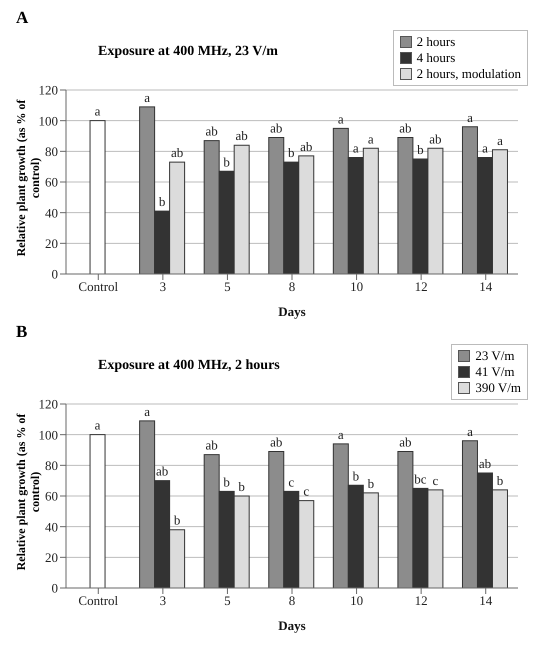  Describe the element at coordinates (22, 332) in the screenshot. I see `text: B` at that location.